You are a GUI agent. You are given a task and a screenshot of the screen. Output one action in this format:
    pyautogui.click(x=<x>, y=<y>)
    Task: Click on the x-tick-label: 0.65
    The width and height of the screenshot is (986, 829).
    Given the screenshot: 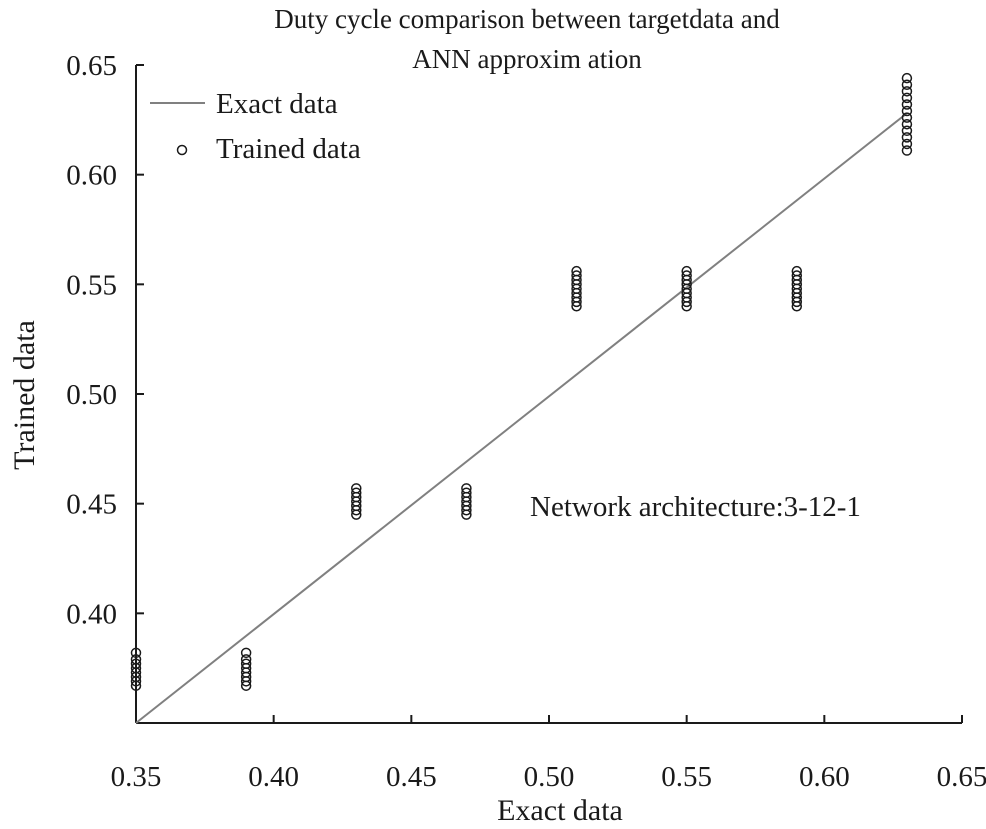 What is the action you would take?
    pyautogui.click(x=961, y=777)
    